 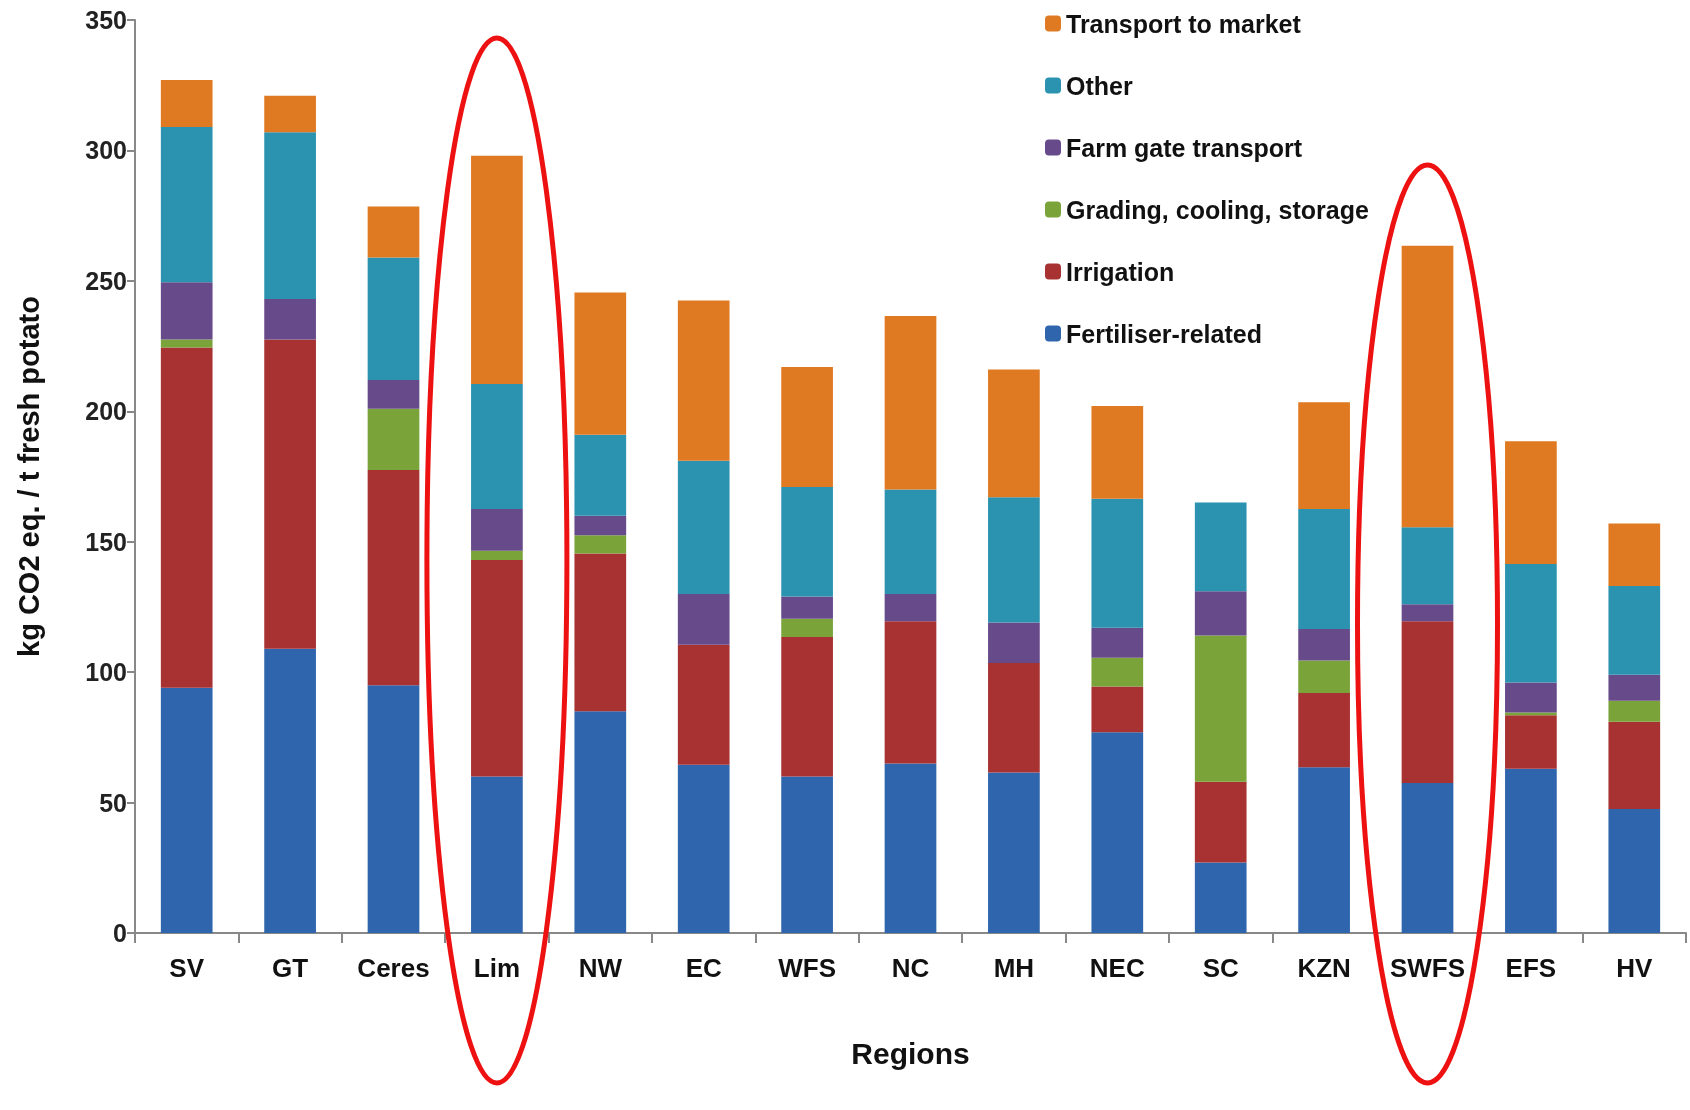 What do you see at coordinates (106, 20) in the screenshot?
I see `y-tick-label: 350` at bounding box center [106, 20].